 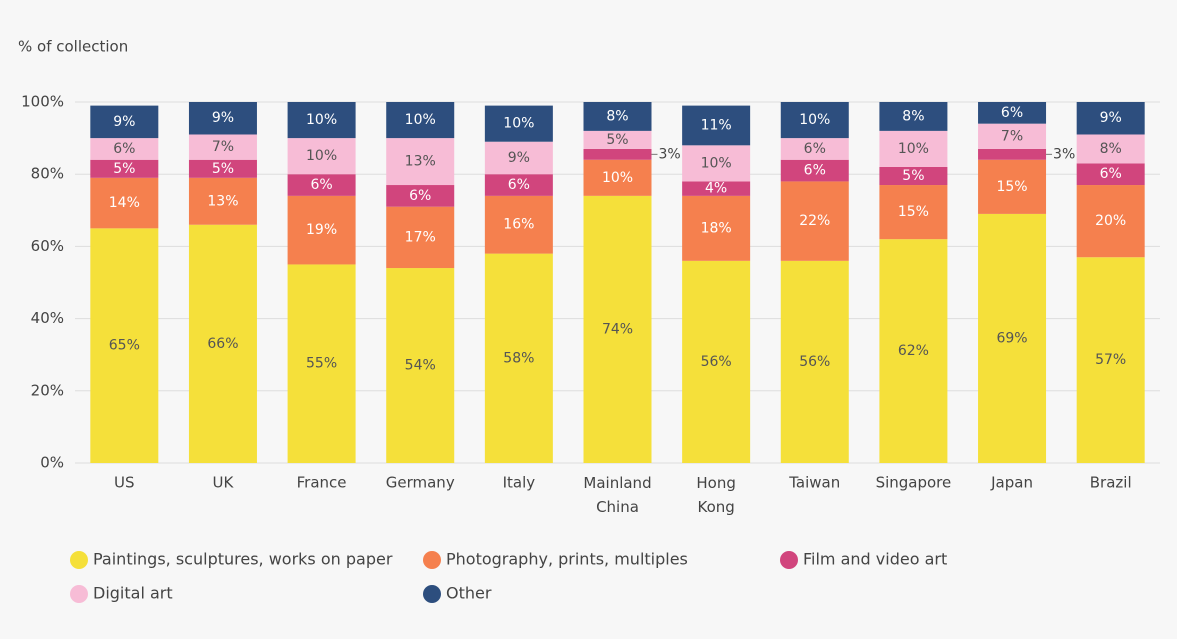 I want to click on x-tick-label: Taiwan, so click(x=814, y=483).